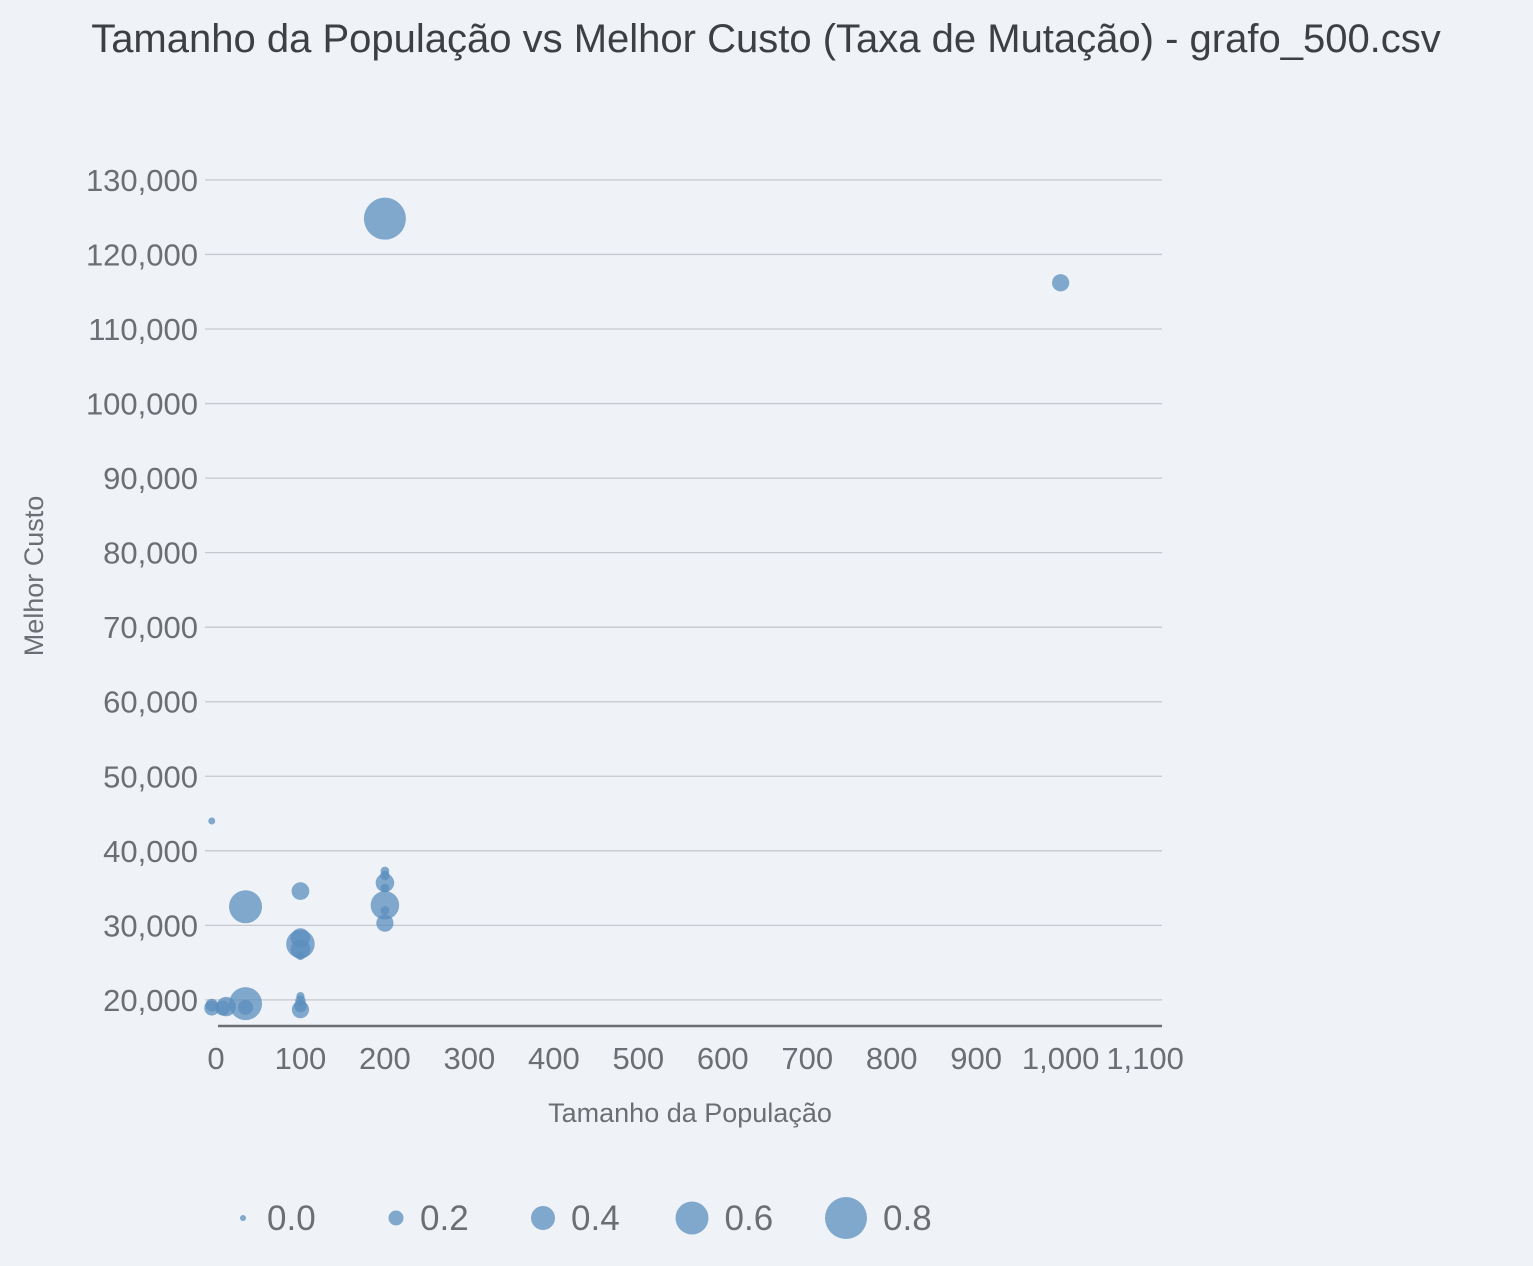  I want to click on x-tick-label: 1,100, so click(1145, 1058).